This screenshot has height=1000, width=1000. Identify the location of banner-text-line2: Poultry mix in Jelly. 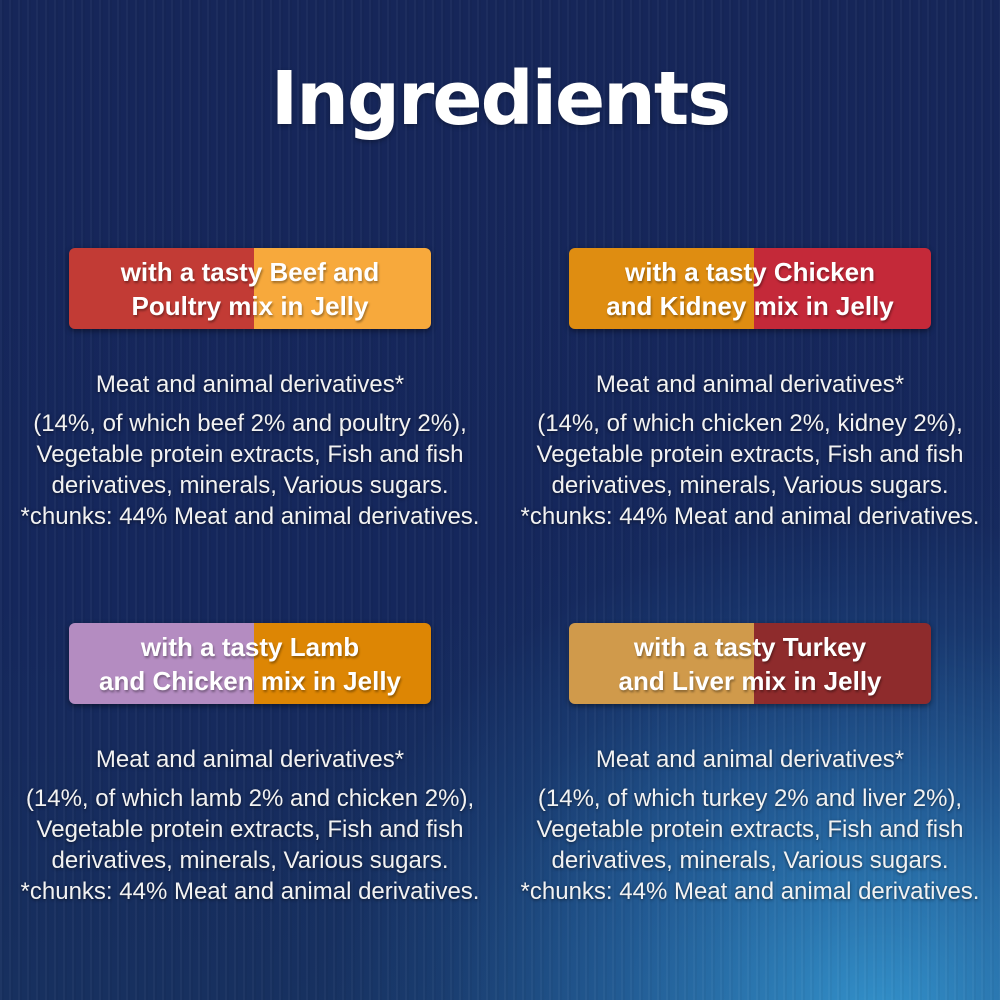
(250, 305).